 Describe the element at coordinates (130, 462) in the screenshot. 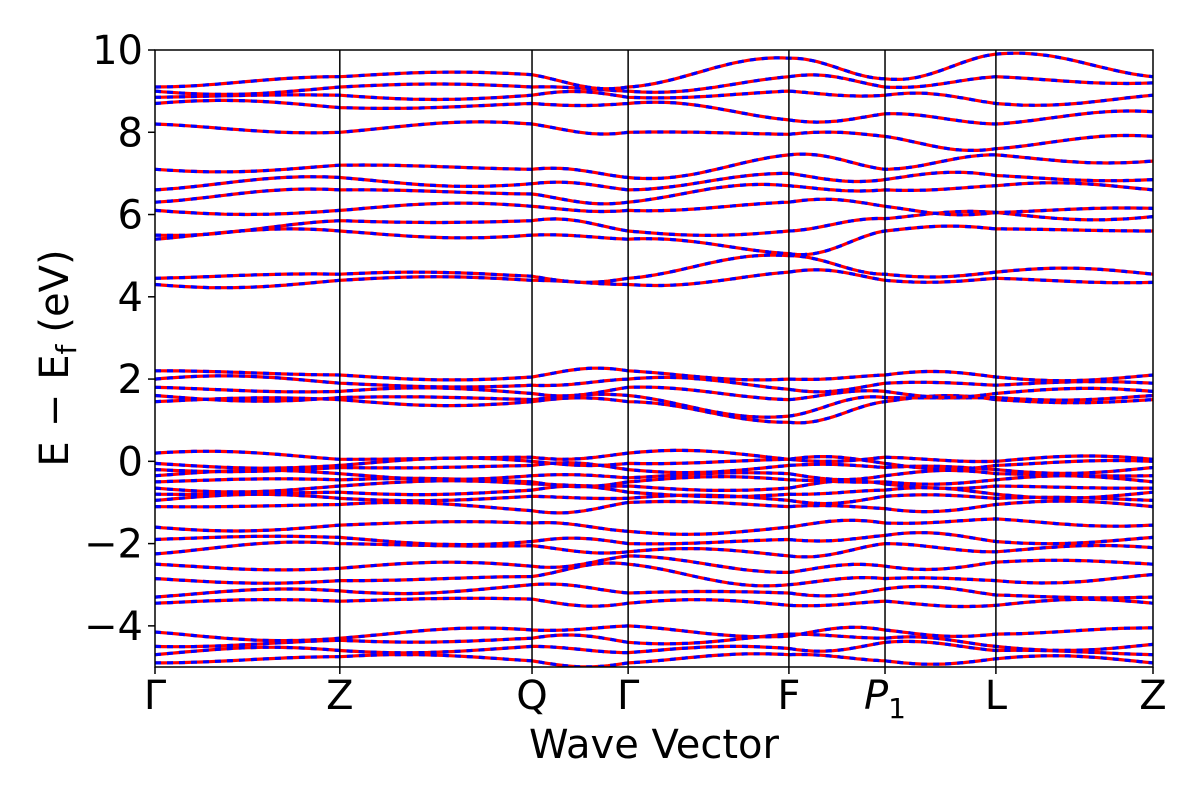

I see `y-tick-label: 0` at that location.